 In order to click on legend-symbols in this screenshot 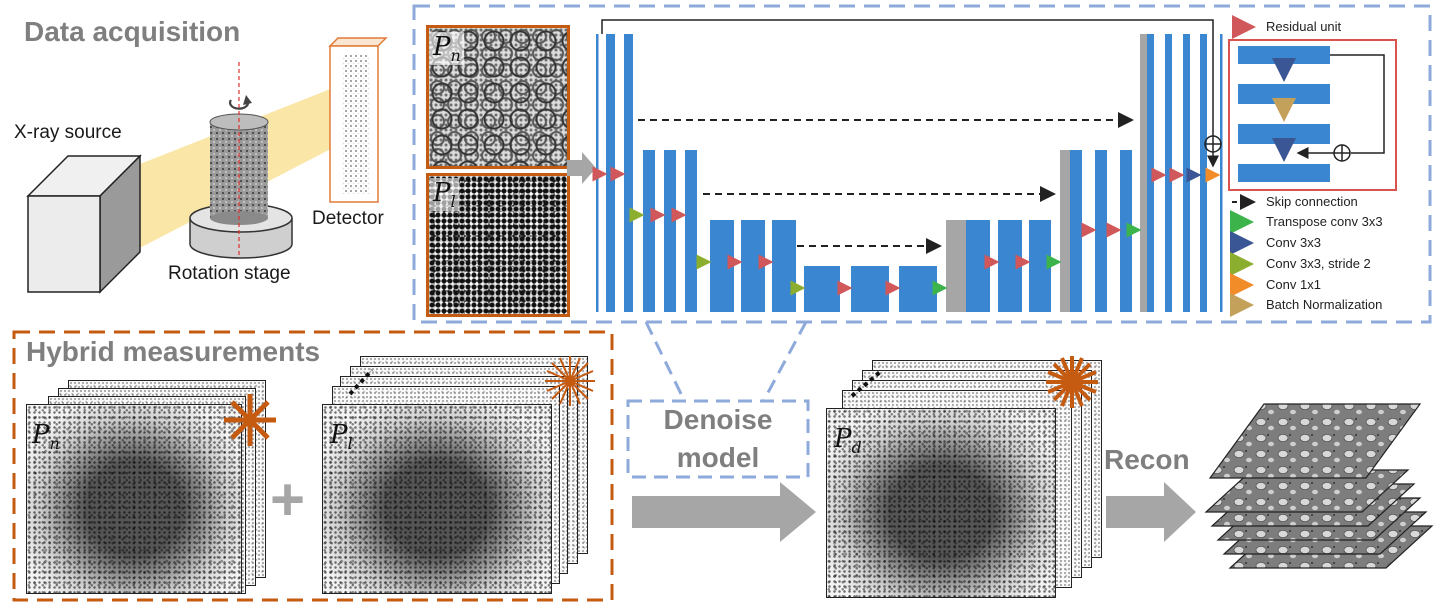, I will do `click(1243, 255)`.